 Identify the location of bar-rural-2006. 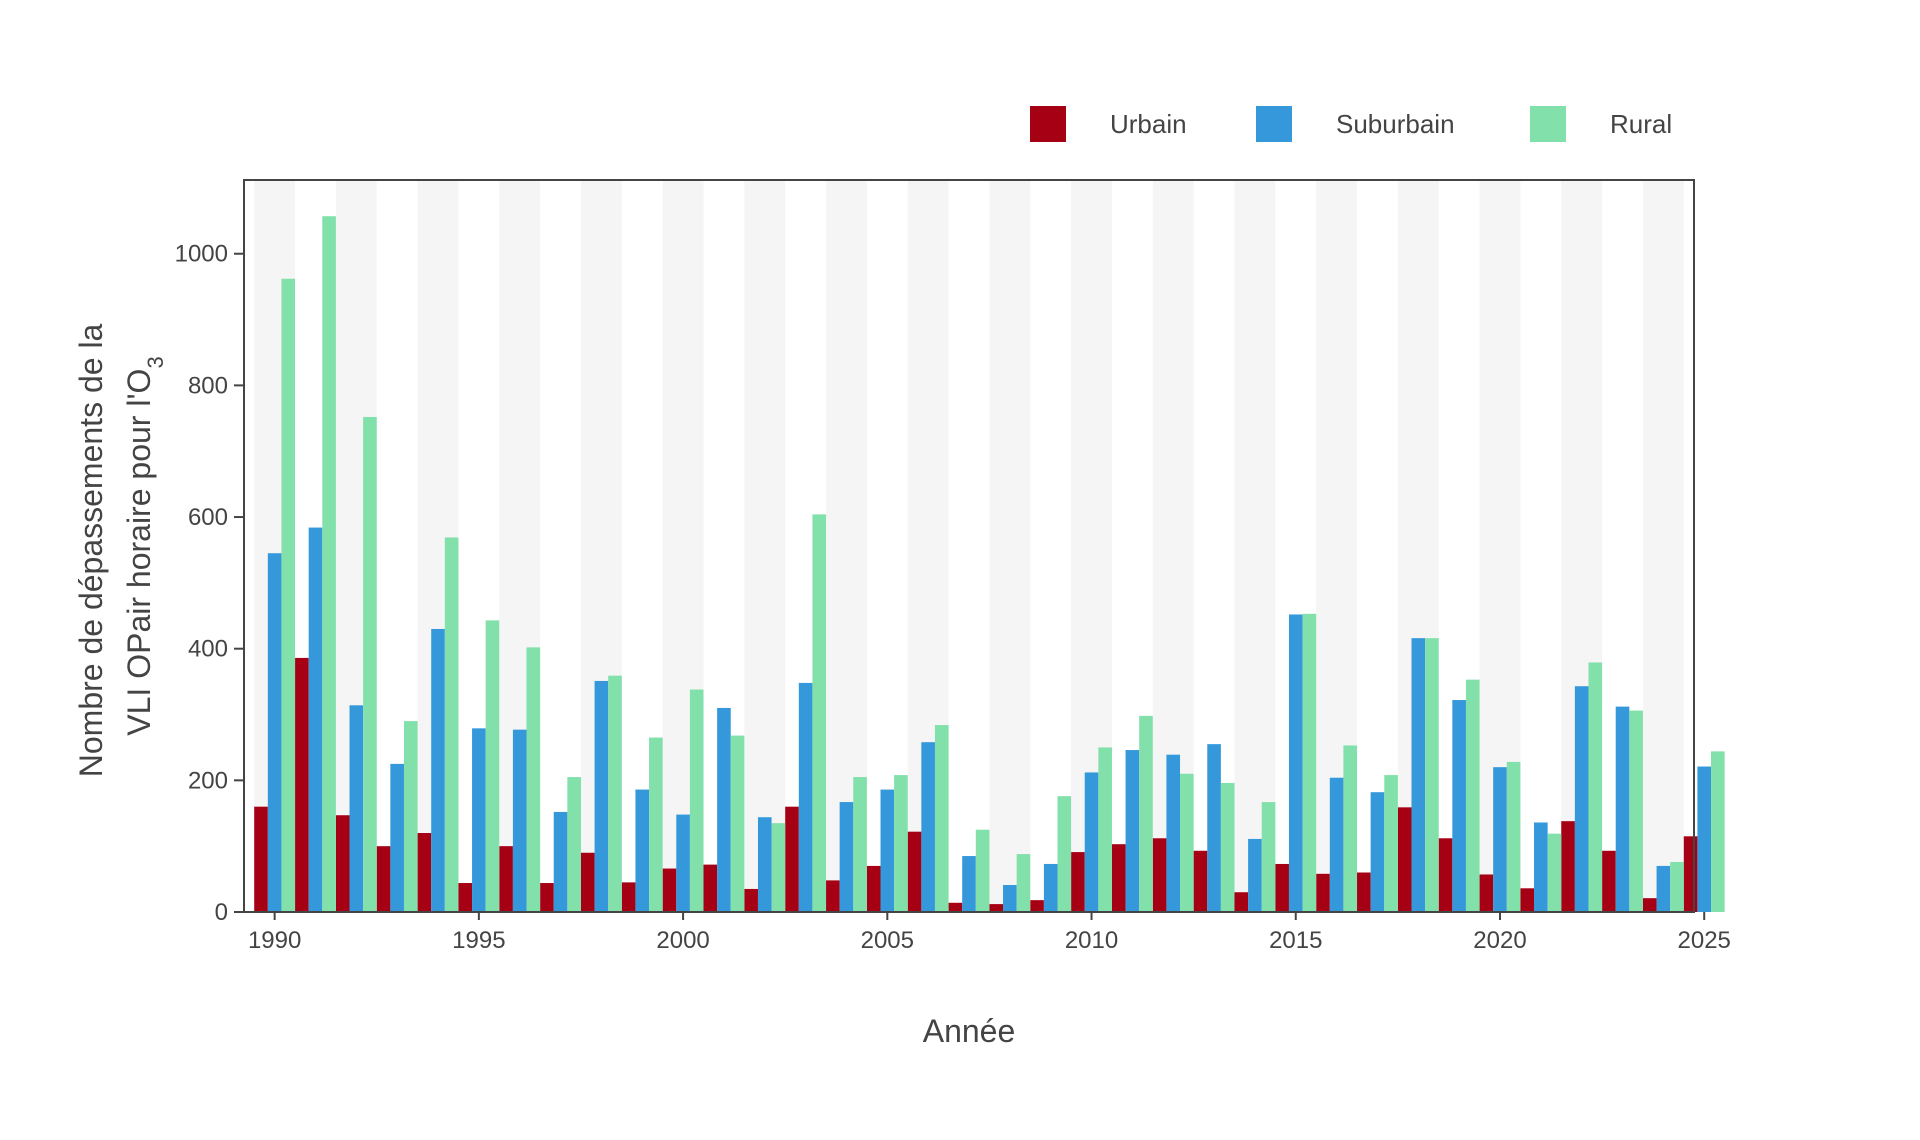
(941, 818).